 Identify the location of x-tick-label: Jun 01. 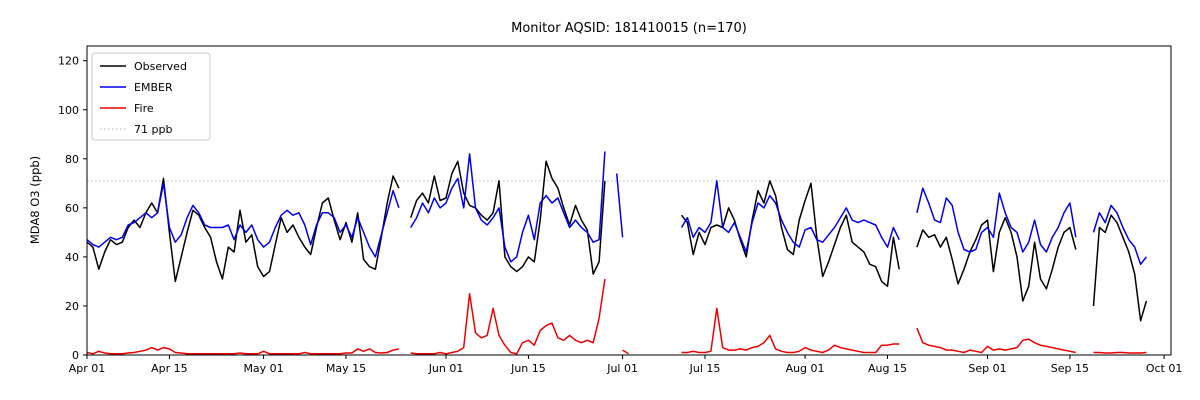
(446, 368).